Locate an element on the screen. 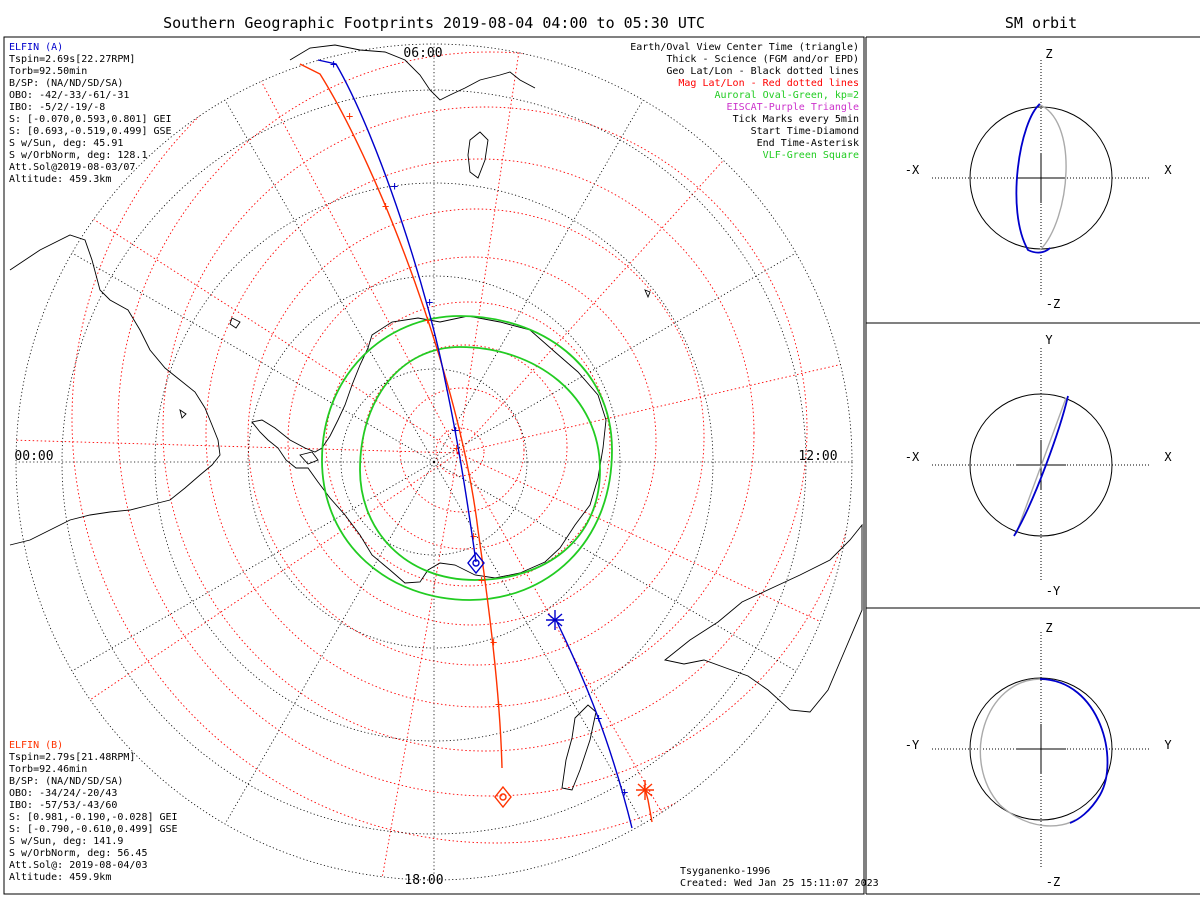 The width and height of the screenshot is (1200, 900). antarctica-coast is located at coordinates (429, 449).